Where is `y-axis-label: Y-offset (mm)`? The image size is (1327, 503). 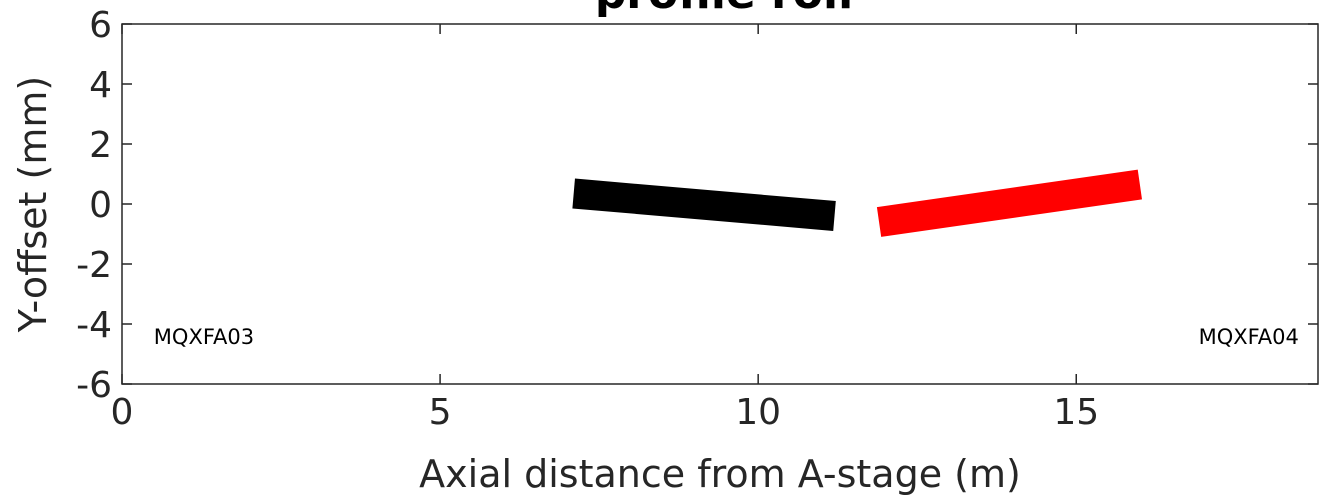
y-axis-label: Y-offset (mm) is located at coordinates (33, 204).